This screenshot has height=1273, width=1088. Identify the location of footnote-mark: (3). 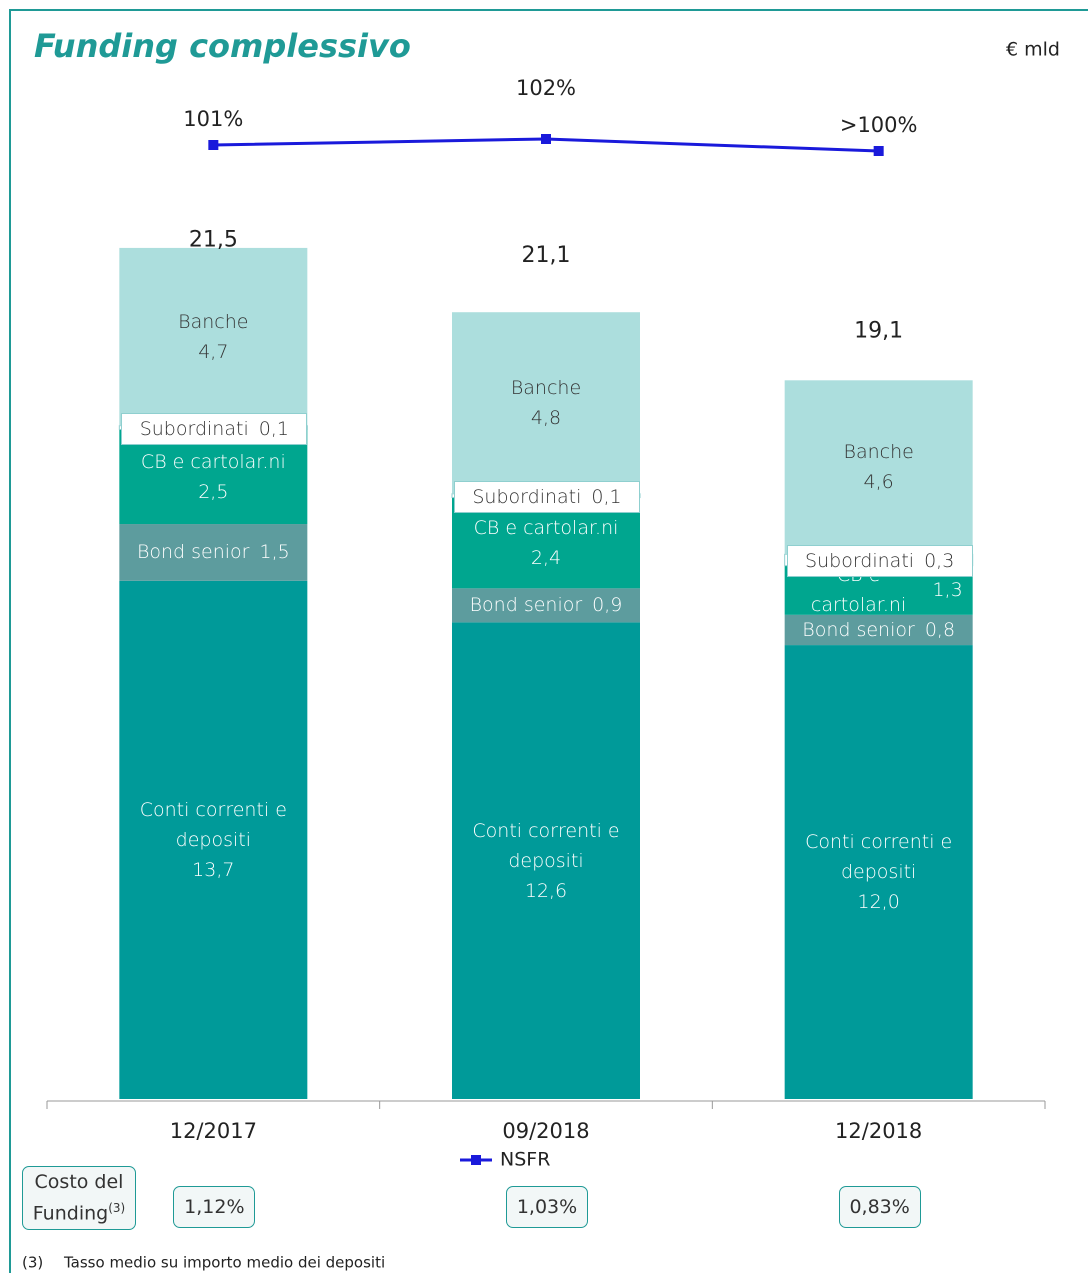
(32, 1263).